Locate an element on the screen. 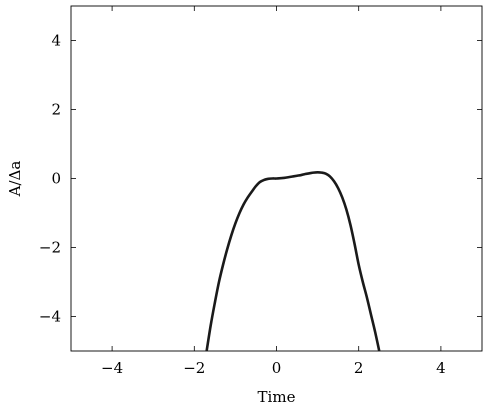 The width and height of the screenshot is (483, 414). y-tick-label: −2 is located at coordinates (50, 248).